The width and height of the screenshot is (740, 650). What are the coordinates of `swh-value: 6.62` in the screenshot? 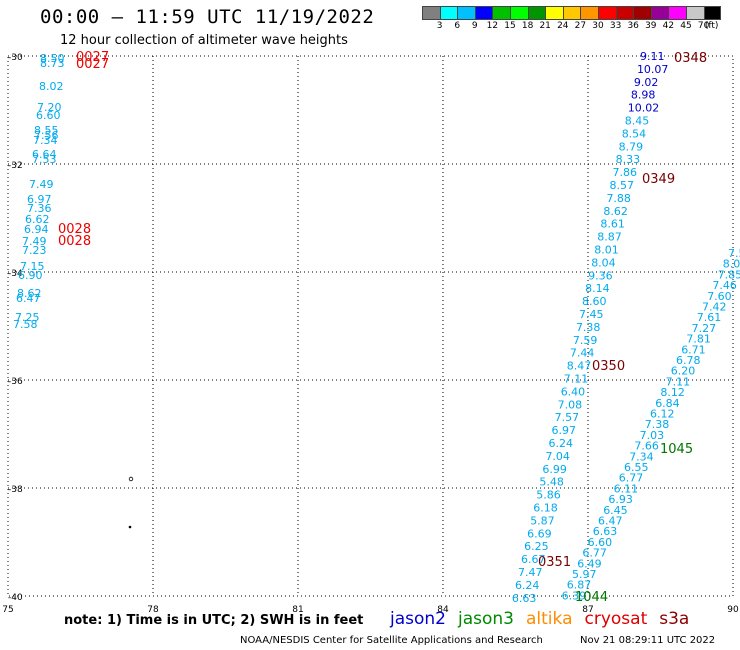 It's located at (37, 219).